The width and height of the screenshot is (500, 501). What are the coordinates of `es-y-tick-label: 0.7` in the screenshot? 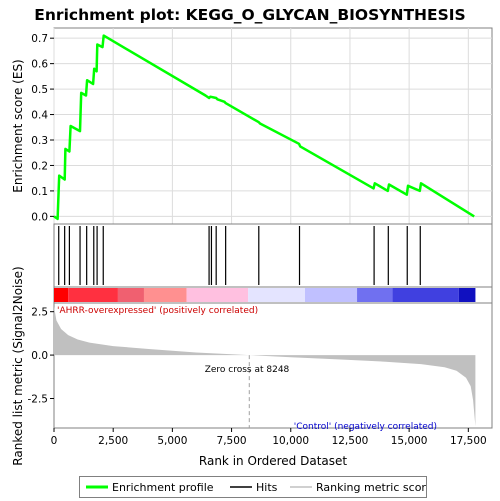 It's located at (39, 39).